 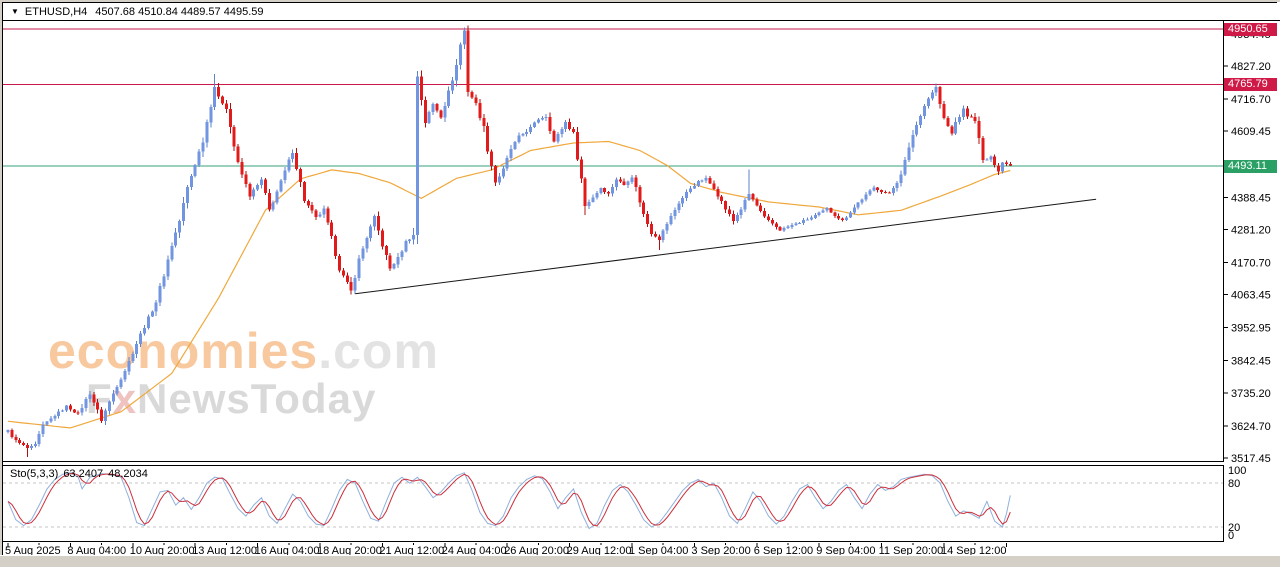 I want to click on watermark: economies.com FxNewsToday, so click(x=243, y=373).